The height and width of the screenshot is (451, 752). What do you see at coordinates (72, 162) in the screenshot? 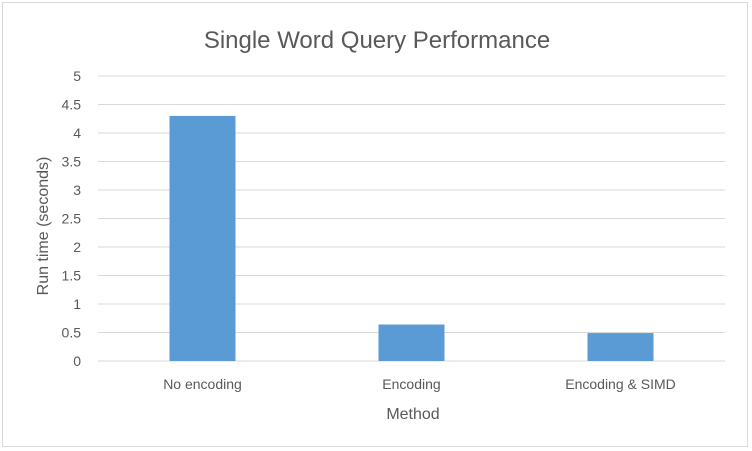
I see `y-tick-label: 3.5` at bounding box center [72, 162].